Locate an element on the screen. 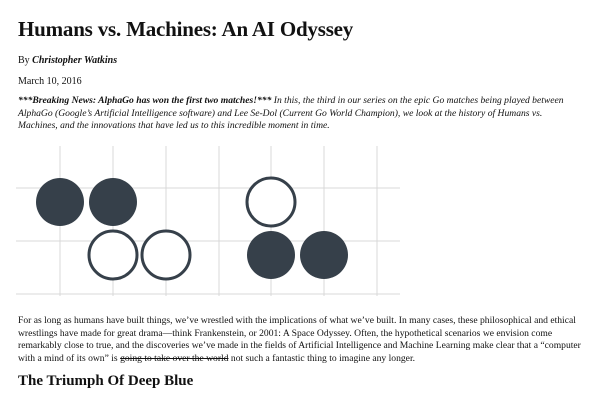  byline-prefix: By is located at coordinates (25, 60).